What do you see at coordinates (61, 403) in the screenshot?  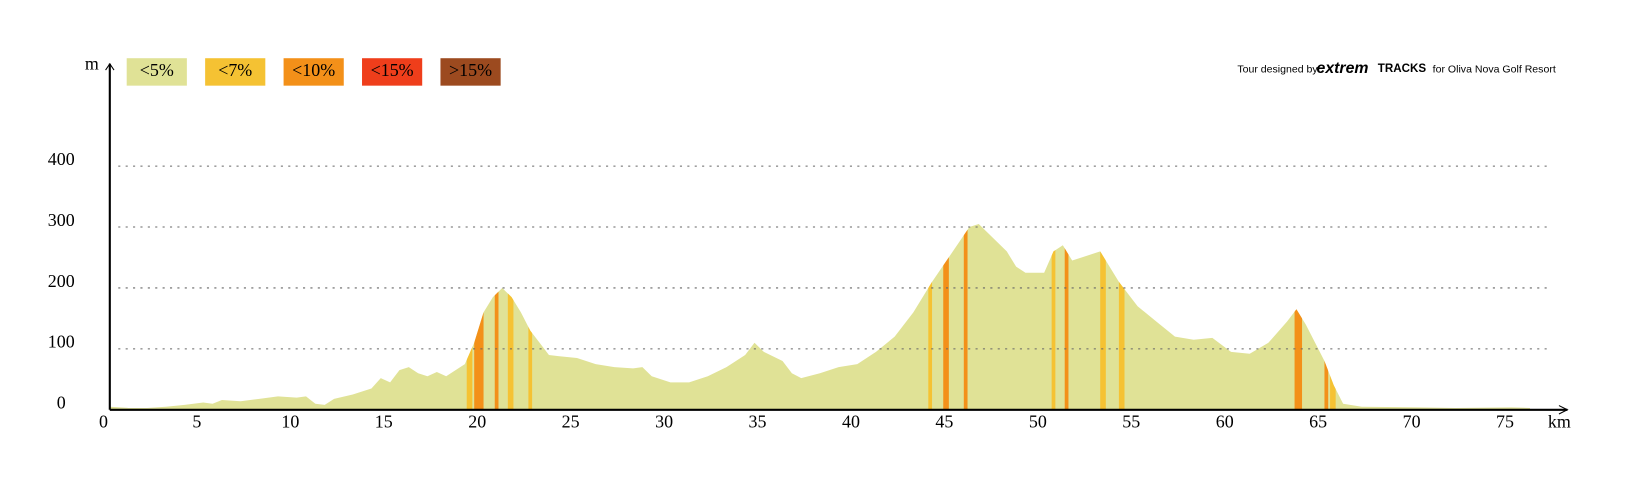 I see `y-tick-label: 0` at bounding box center [61, 403].